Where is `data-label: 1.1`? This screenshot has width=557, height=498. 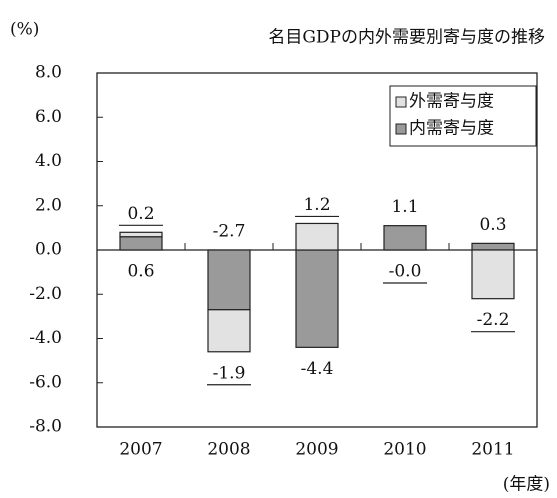 data-label: 1.1 is located at coordinates (404, 207).